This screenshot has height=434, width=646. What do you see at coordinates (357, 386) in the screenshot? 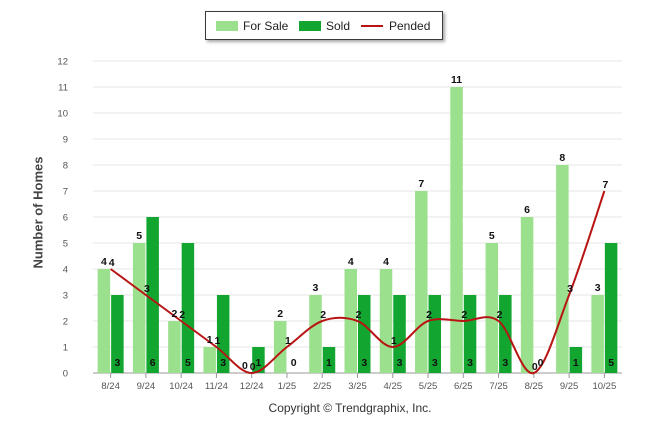
I see `x-tick-label: 3/25` at bounding box center [357, 386].